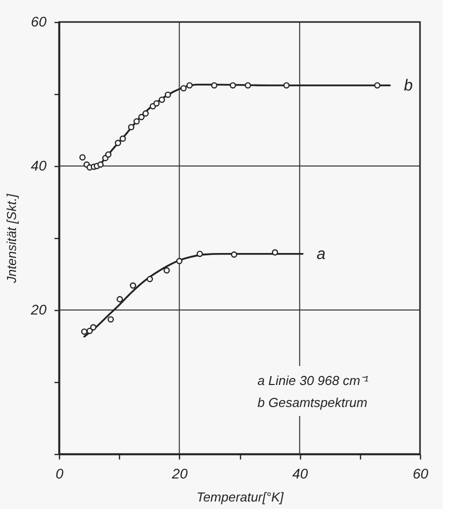  Describe the element at coordinates (38, 166) in the screenshot. I see `y-tick-label: 40` at that location.